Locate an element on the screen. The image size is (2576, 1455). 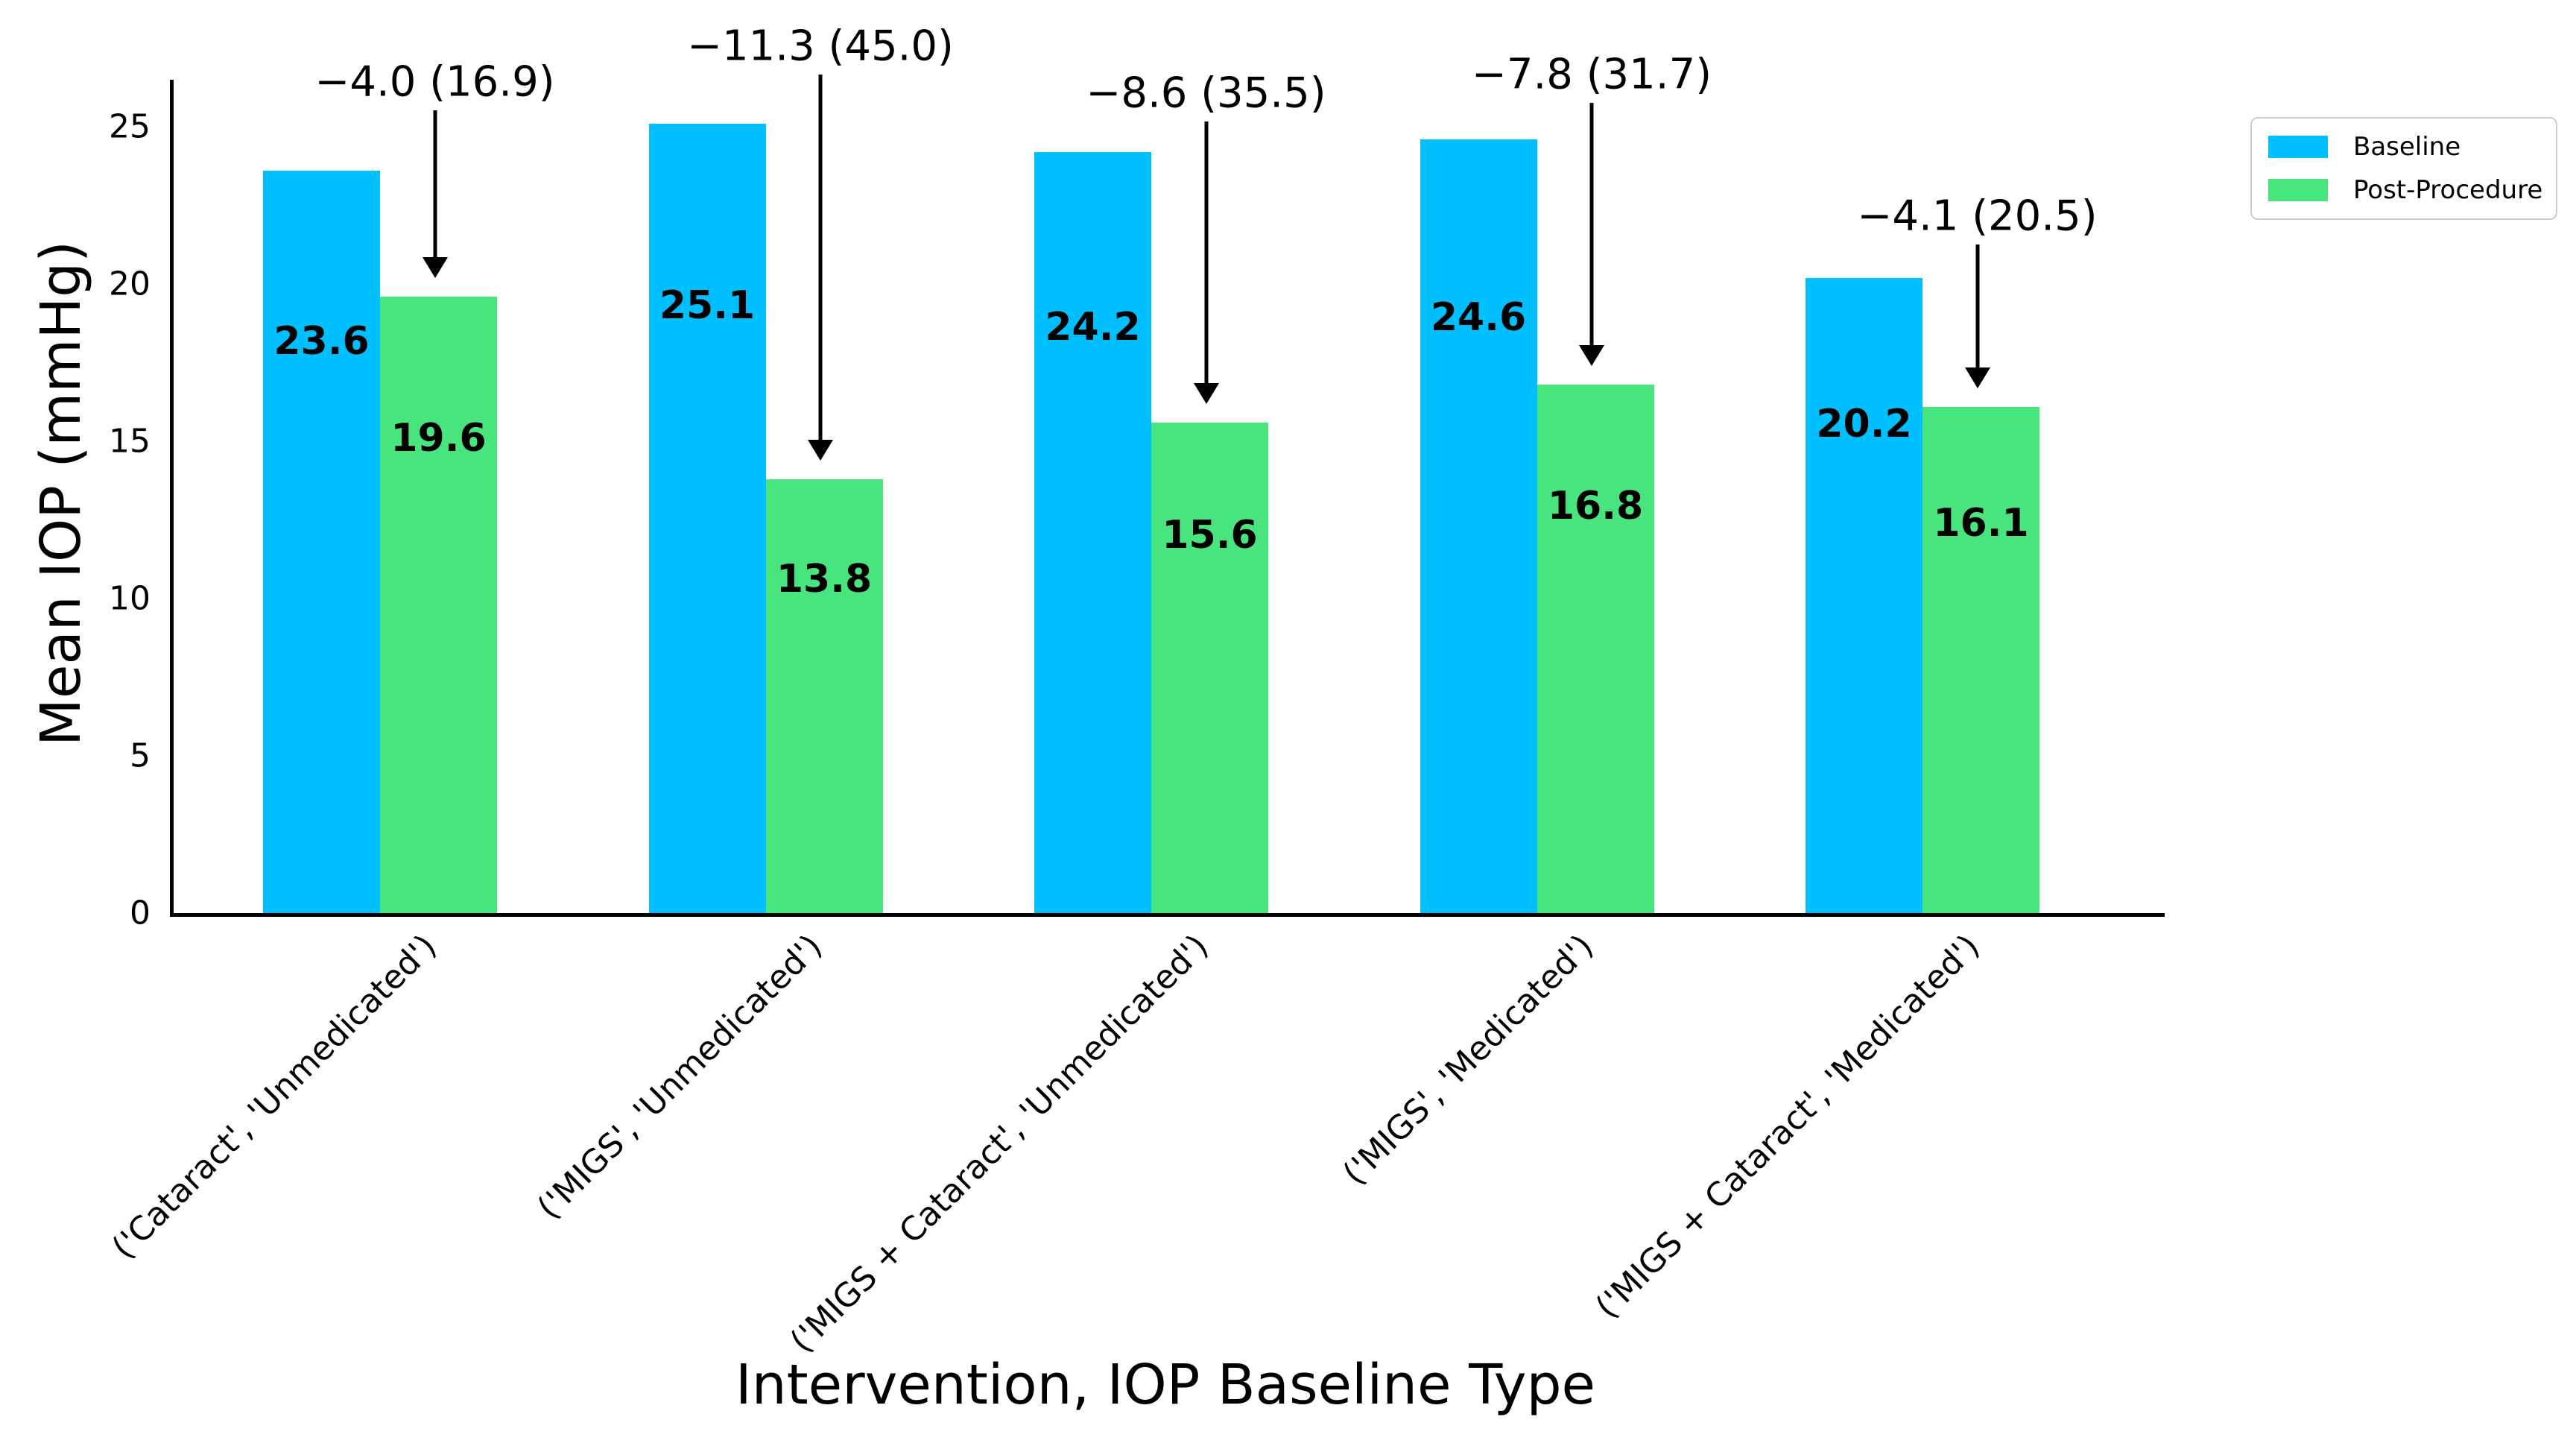
reduction-annotation-text-1: −11.3 (45.0) is located at coordinates (820, 46).